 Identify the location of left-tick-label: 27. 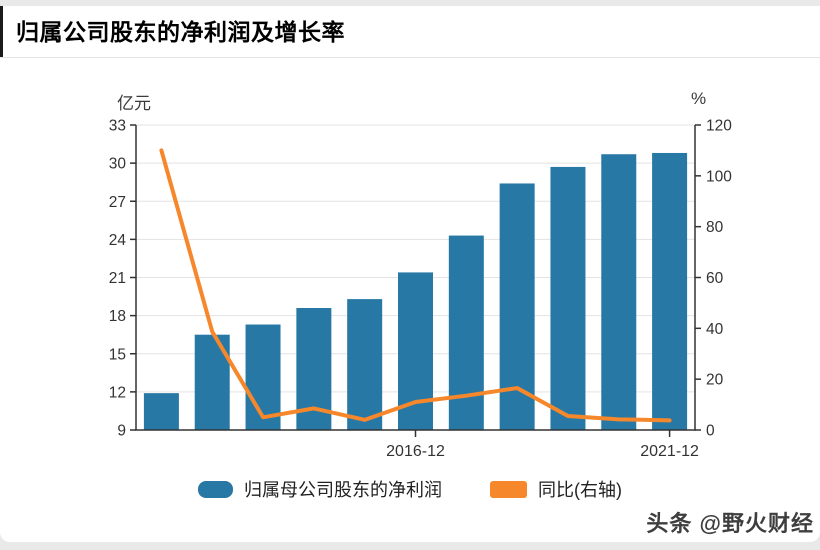
(117, 202).